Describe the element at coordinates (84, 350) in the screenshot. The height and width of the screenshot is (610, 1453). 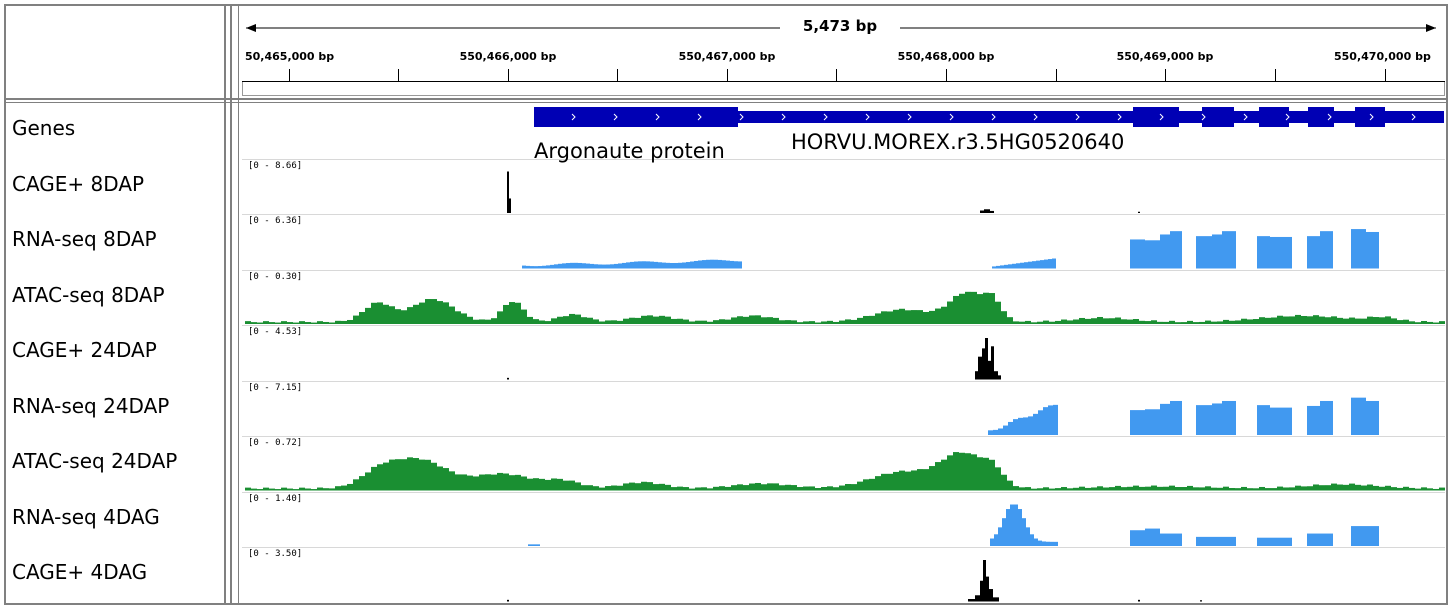
I see `track-name: CAGE+ 24DAP` at that location.